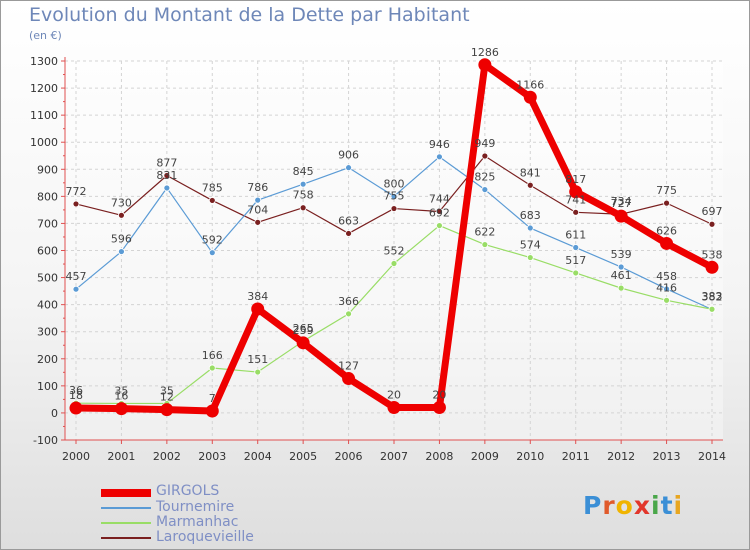  What do you see at coordinates (47, 305) in the screenshot?
I see `y-tick-label: 400` at bounding box center [47, 305].